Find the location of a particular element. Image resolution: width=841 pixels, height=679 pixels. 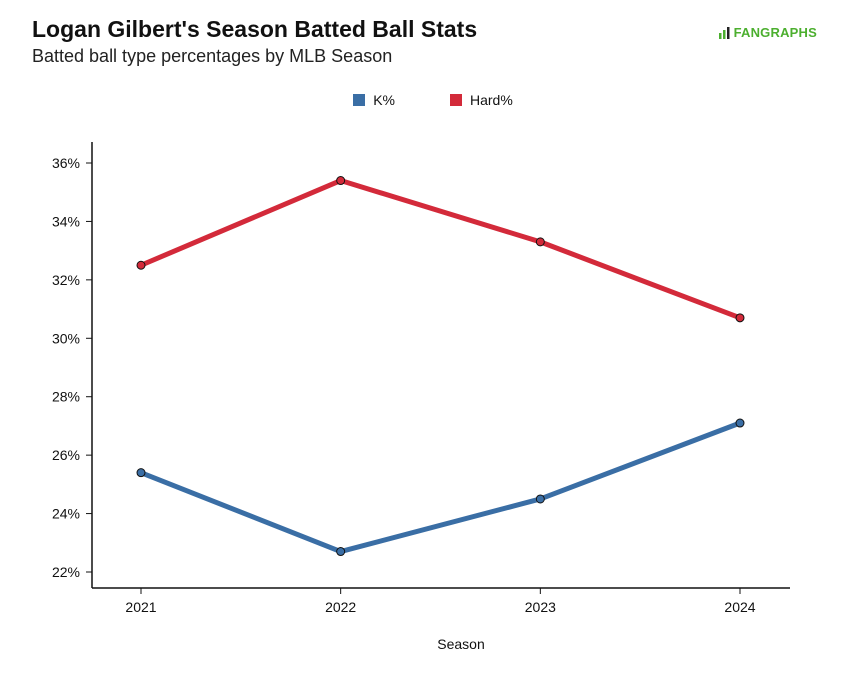

y-tick-label: 28% is located at coordinates (66, 397).